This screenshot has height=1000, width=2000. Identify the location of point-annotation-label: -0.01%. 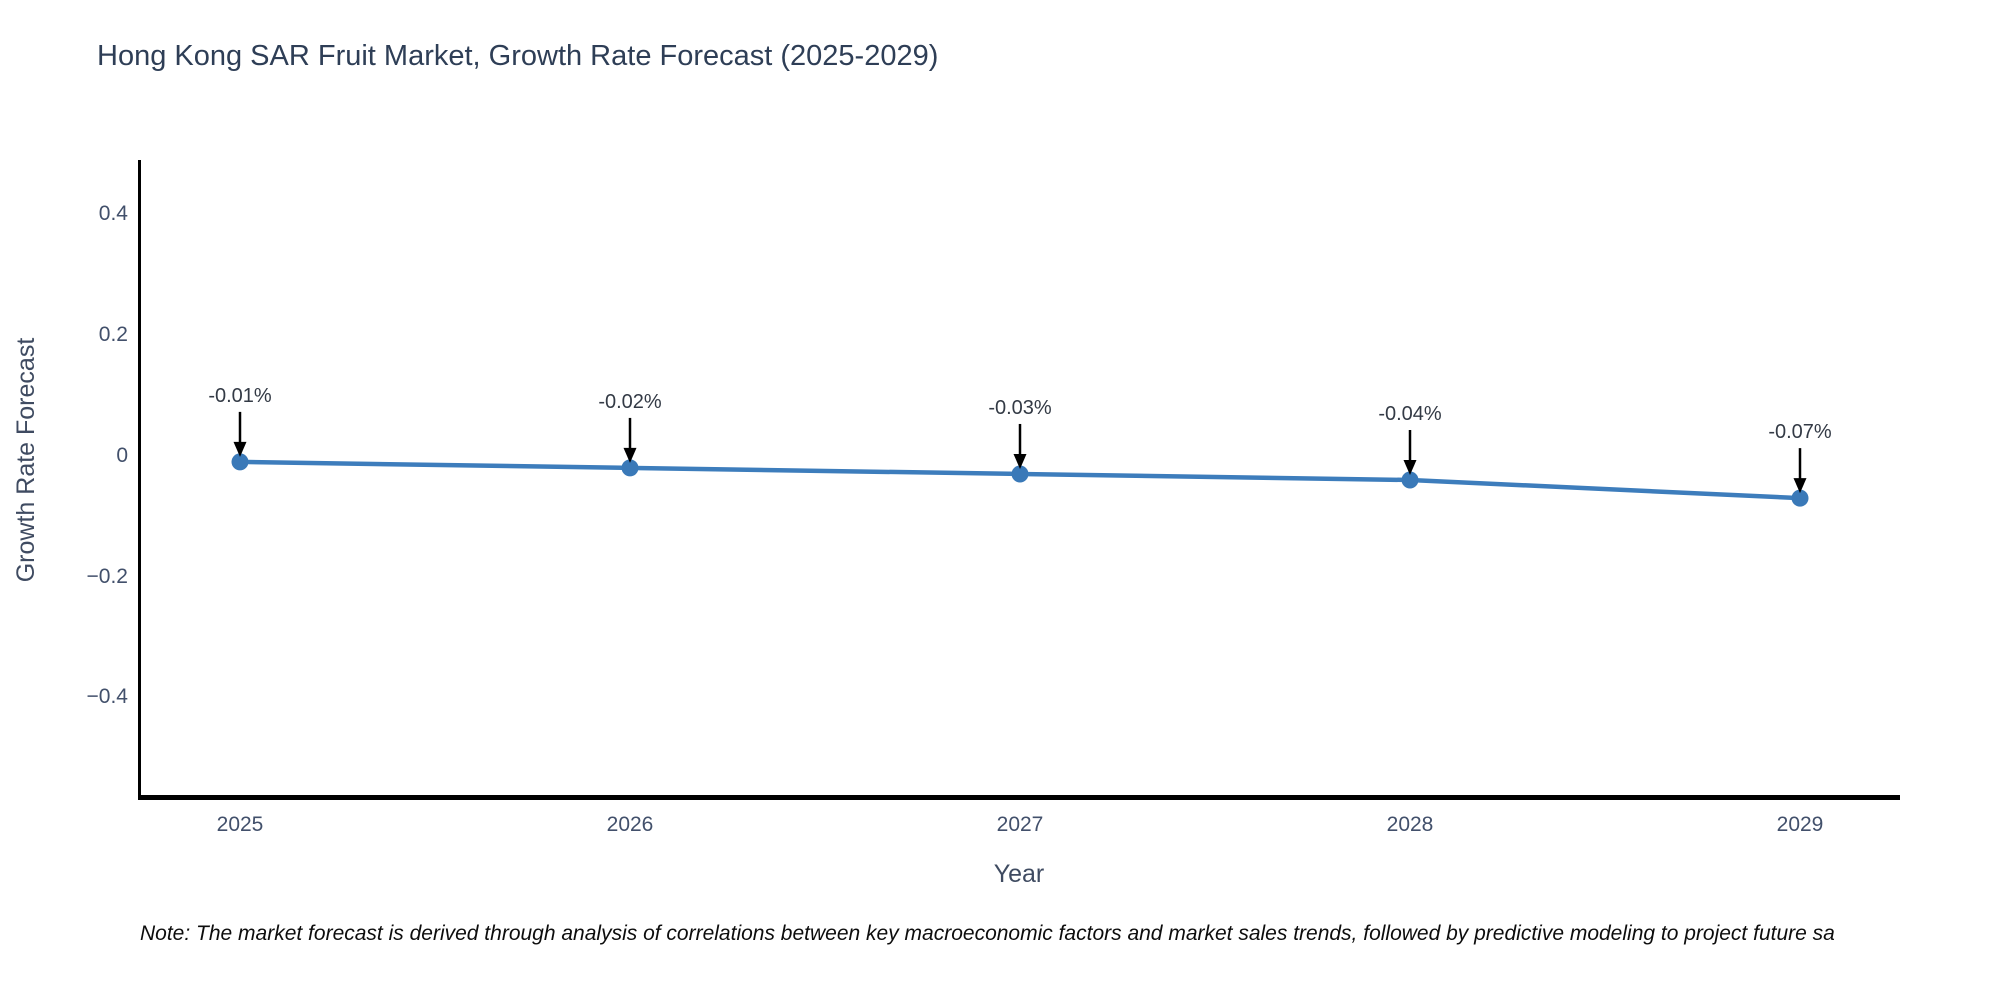
(240, 395).